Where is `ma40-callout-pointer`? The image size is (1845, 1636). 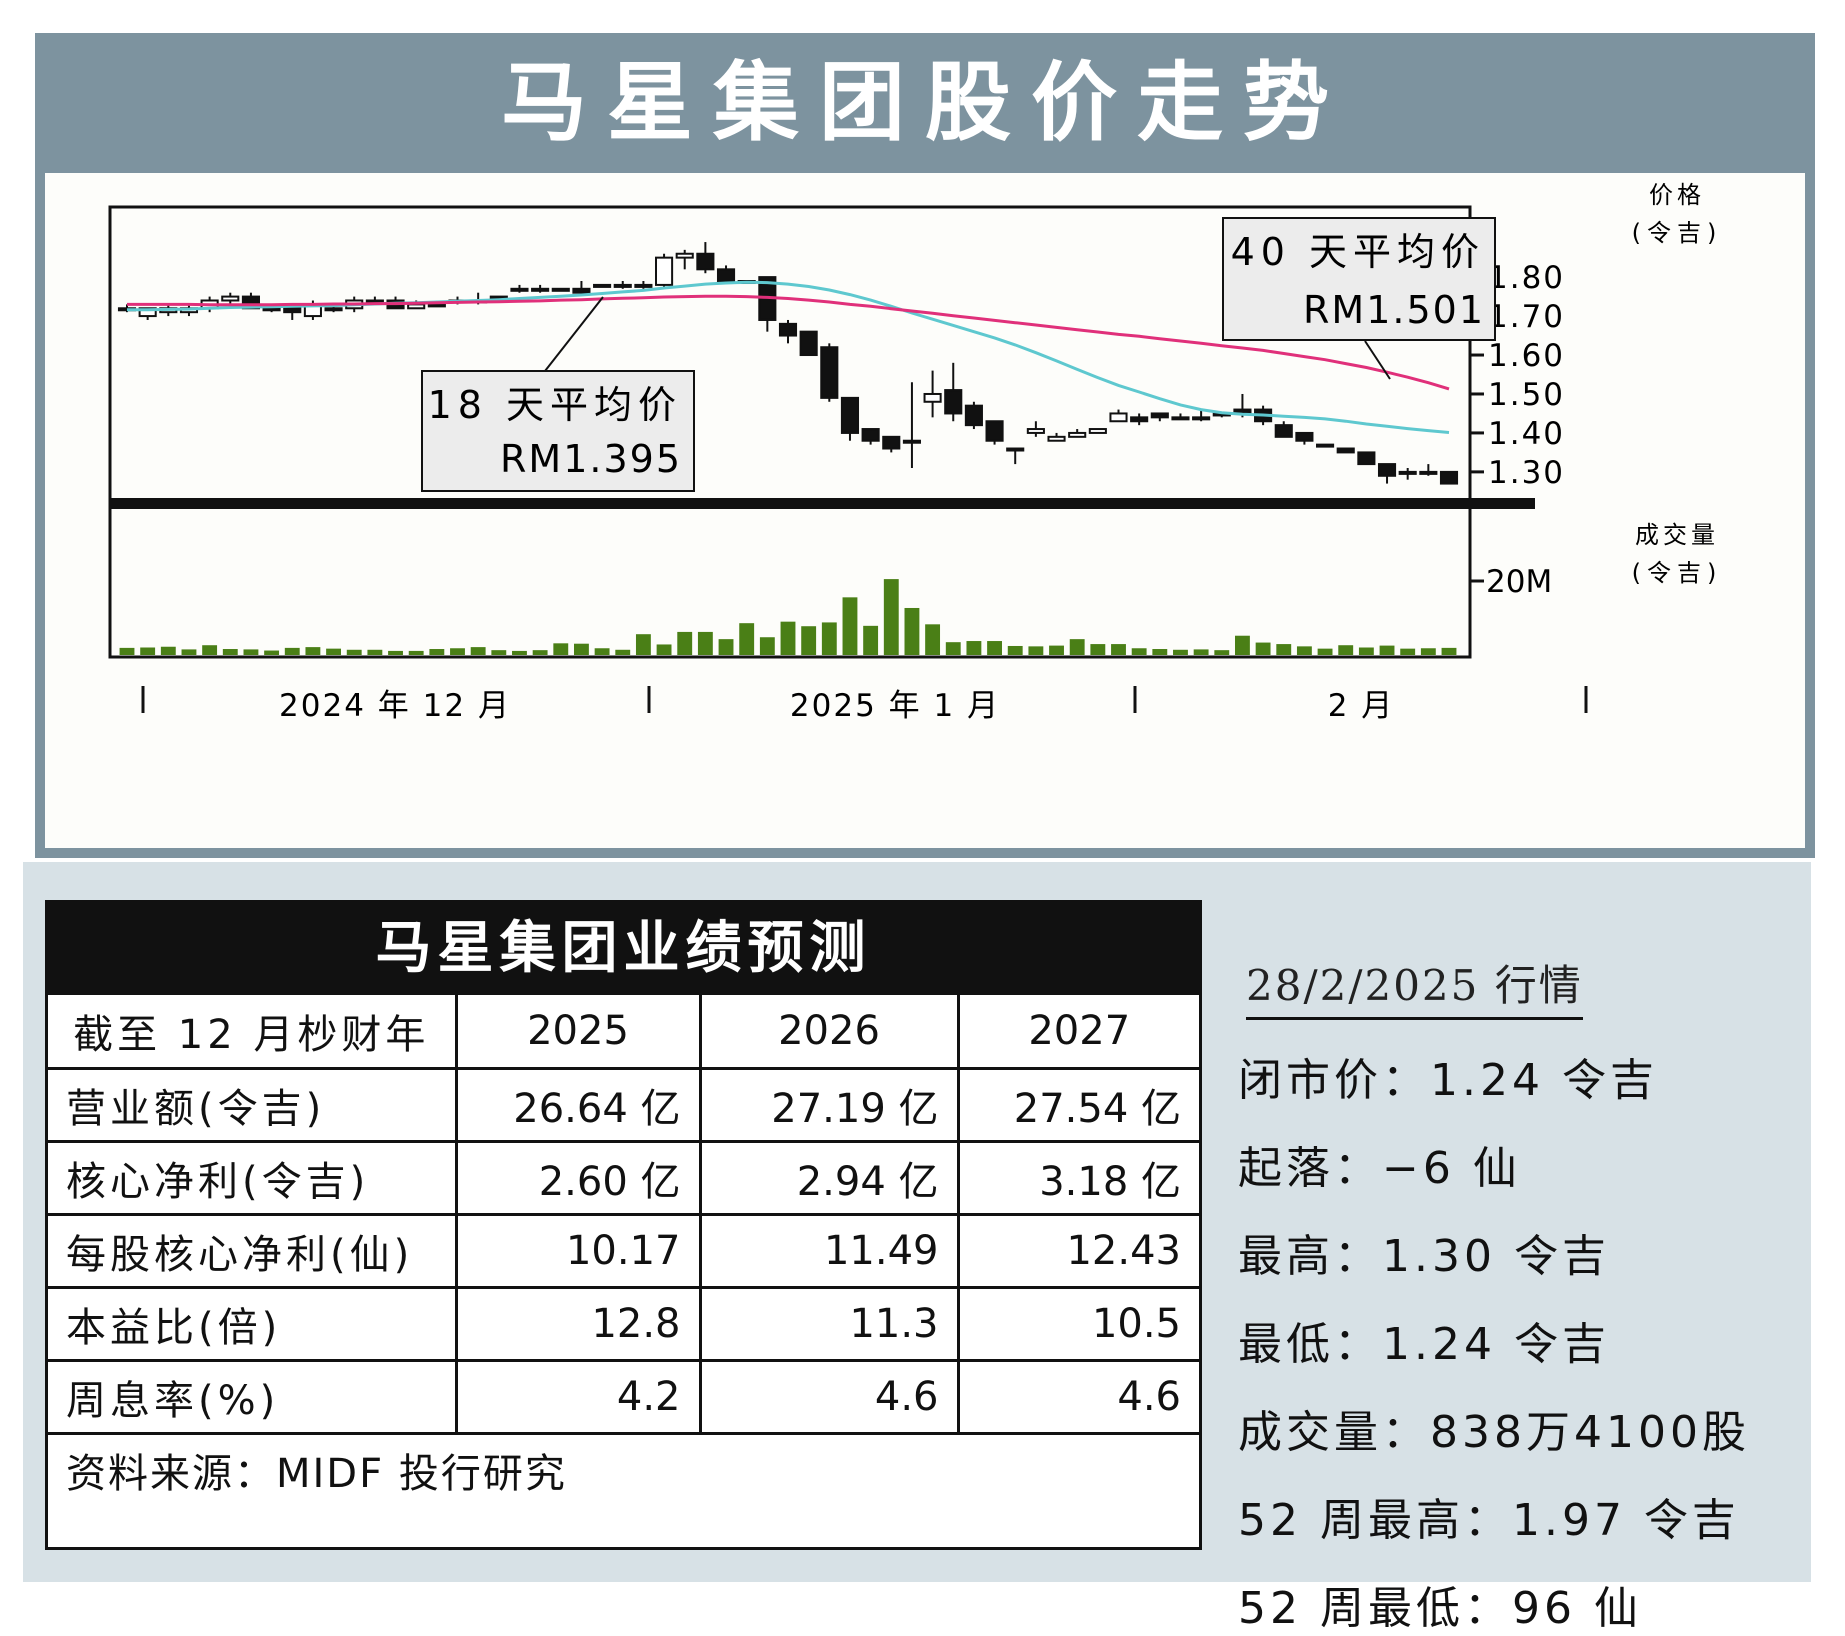 ma40-callout-pointer is located at coordinates (1377, 360).